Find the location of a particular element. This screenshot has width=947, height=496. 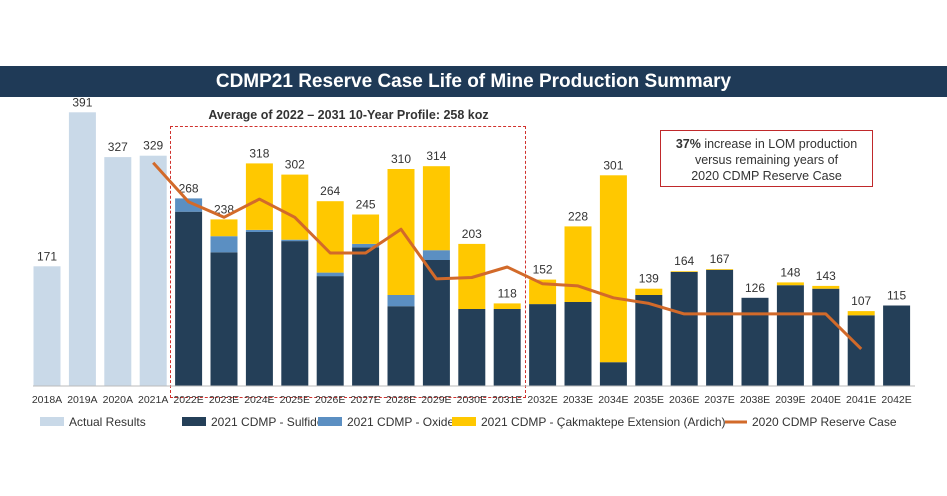

bar-segment-2031E is located at coordinates (507, 347).